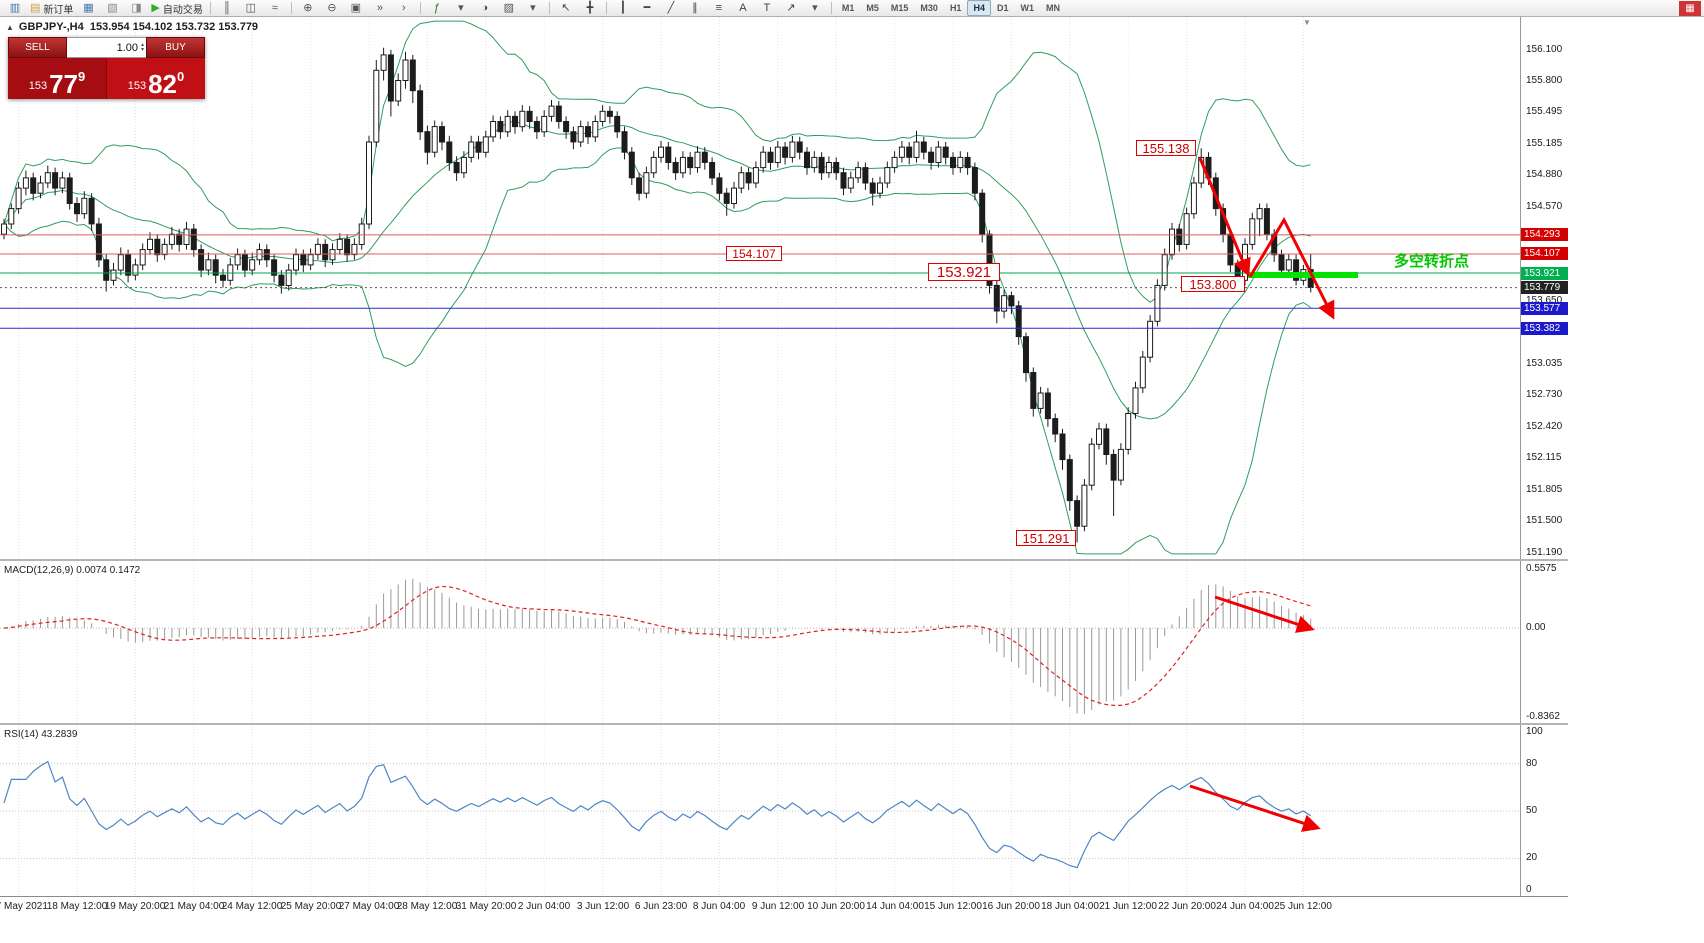  I want to click on sell-price: 153 77 9, so click(57, 78).